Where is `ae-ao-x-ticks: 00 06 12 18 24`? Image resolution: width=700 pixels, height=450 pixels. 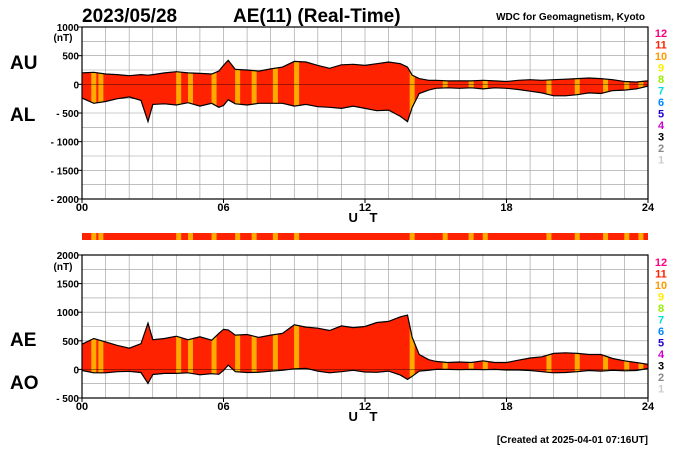 ae-ao-x-ticks: 00 06 12 18 24 is located at coordinates (365, 405).